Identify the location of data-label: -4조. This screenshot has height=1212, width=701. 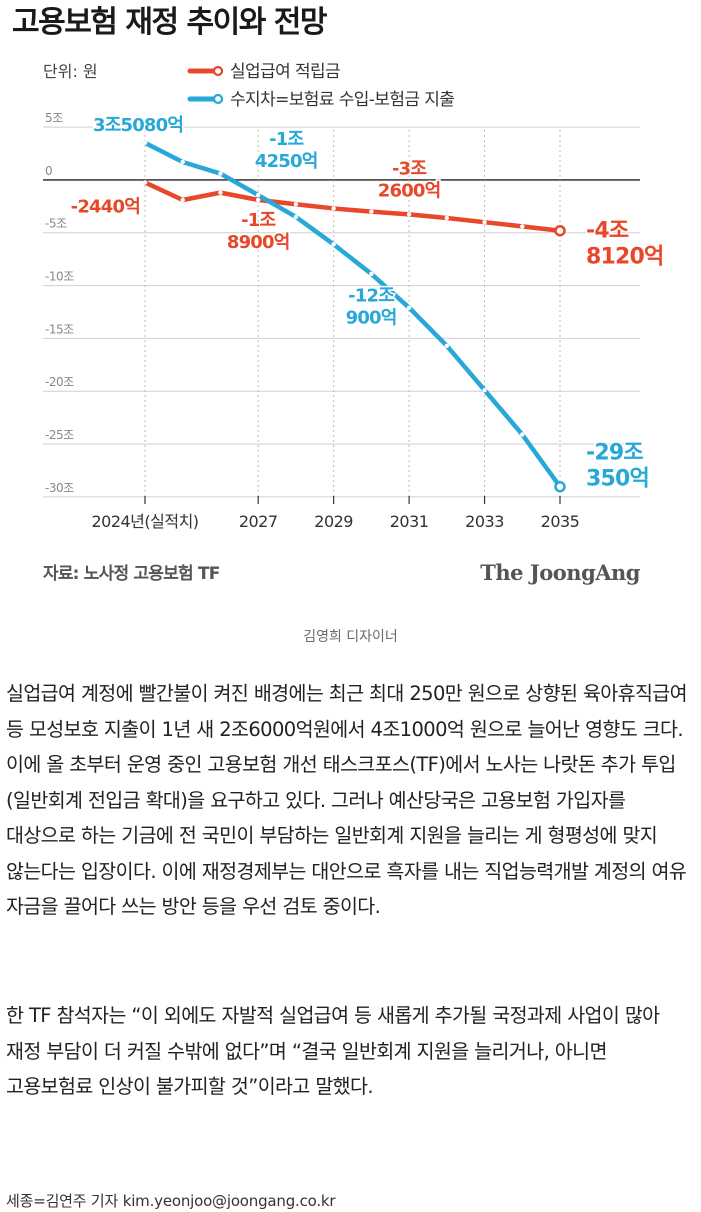
(607, 231).